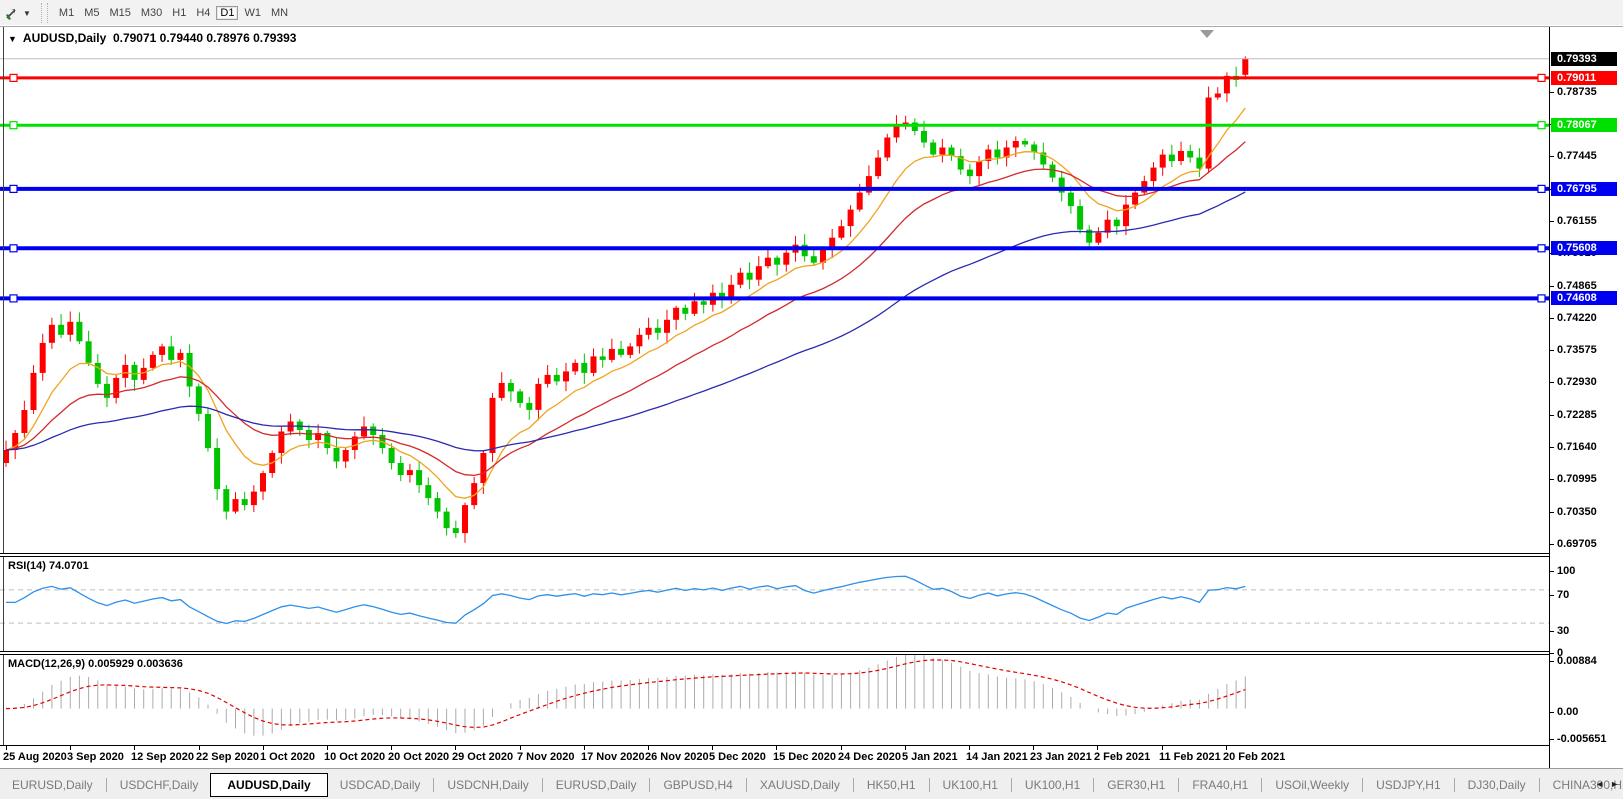 This screenshot has width=1623, height=799. Describe the element at coordinates (279, 13) in the screenshot. I see `timeframe-button-mn: MN` at that location.